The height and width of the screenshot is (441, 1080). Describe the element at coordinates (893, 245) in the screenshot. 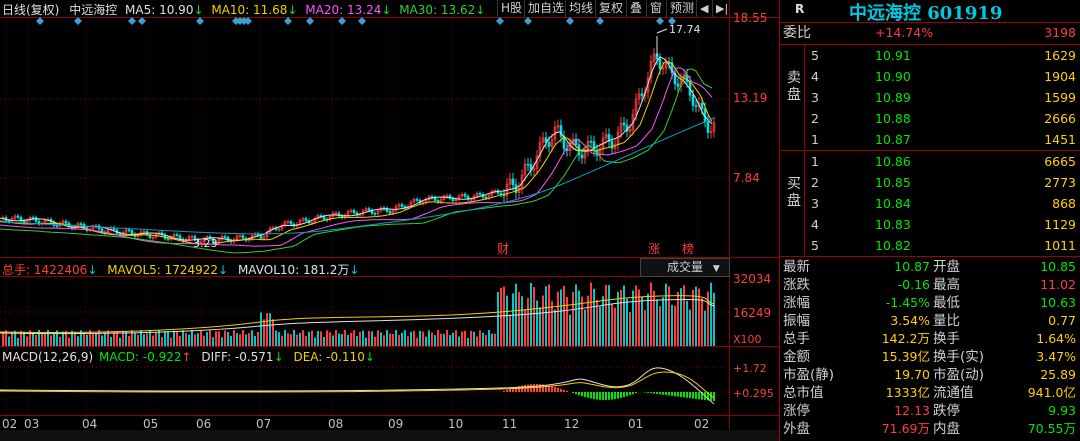

I see `buy-price: 10.82` at that location.